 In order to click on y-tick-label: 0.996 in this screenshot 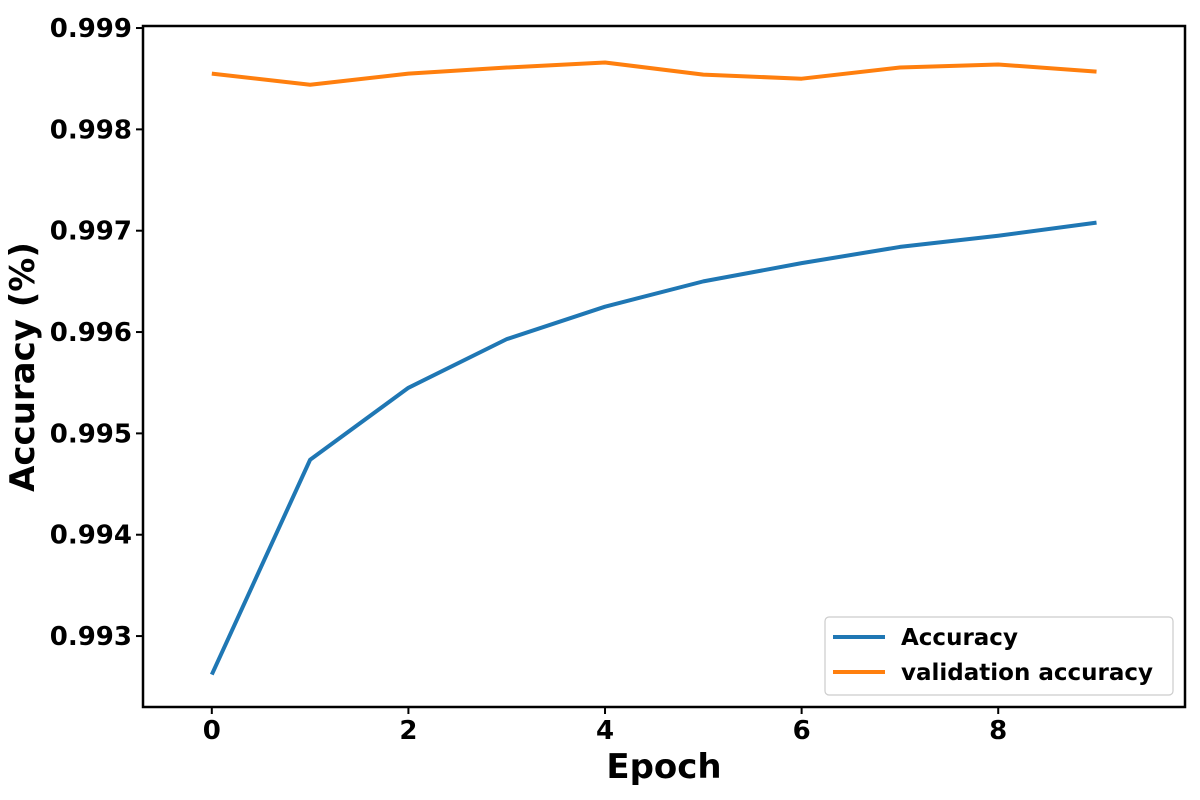, I will do `click(91, 333)`.